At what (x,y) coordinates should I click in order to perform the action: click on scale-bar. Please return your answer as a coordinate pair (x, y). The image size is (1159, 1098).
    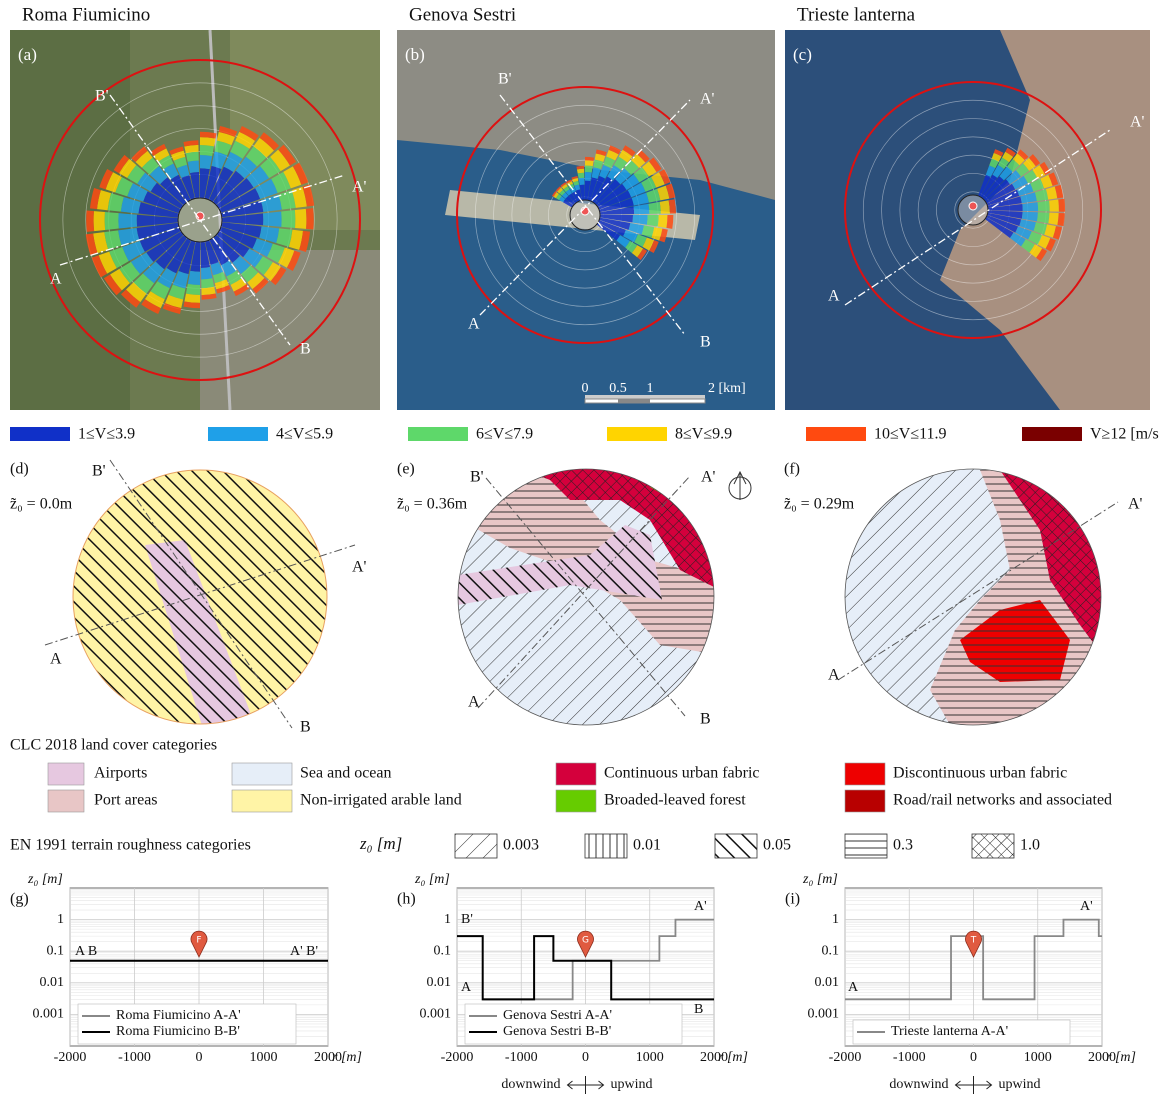
    Looking at the image, I should click on (634, 401).